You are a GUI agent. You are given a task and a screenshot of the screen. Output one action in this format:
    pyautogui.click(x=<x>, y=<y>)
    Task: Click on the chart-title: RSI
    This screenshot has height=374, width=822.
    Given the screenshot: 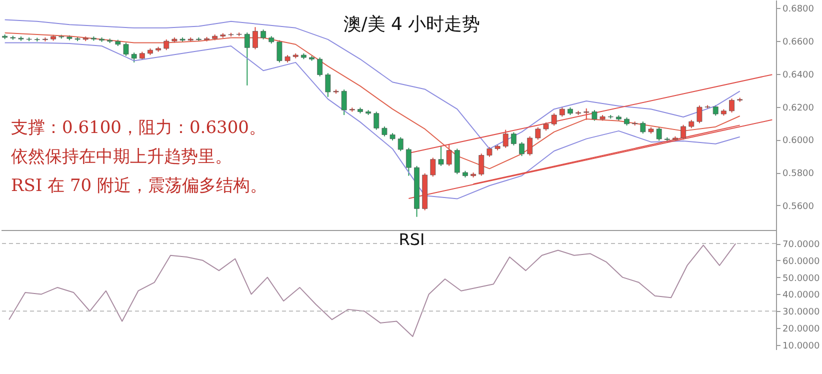 What is the action you would take?
    pyautogui.click(x=411, y=239)
    